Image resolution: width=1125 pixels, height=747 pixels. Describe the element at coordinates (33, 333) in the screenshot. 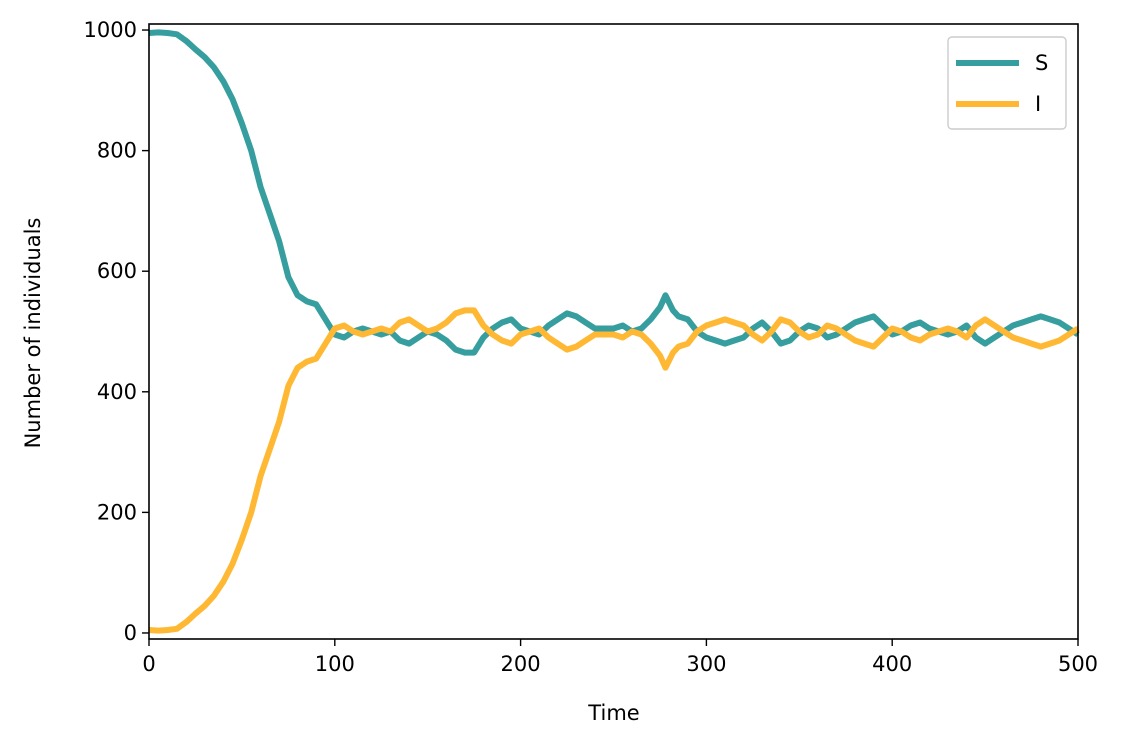

I see `y-axis-title: Number of individuals` at that location.